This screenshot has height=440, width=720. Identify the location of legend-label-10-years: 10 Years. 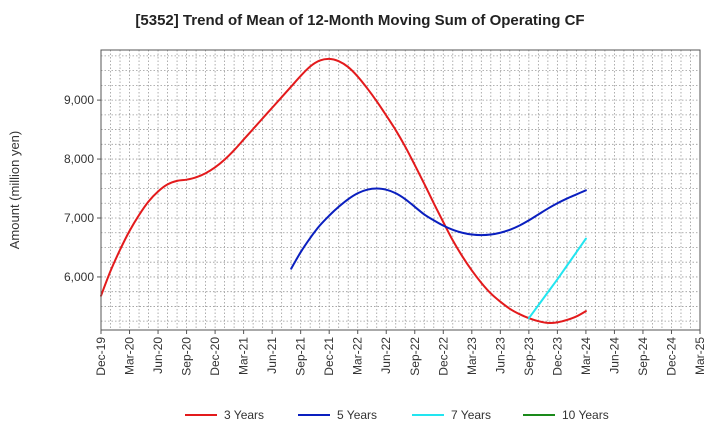
(585, 415).